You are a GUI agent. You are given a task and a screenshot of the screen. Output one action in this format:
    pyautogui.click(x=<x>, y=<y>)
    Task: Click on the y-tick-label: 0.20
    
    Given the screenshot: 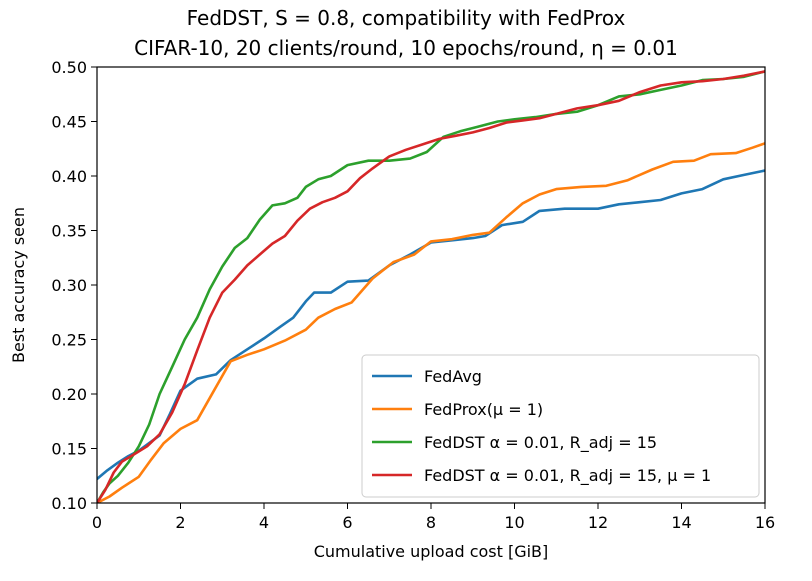 What is the action you would take?
    pyautogui.click(x=69, y=394)
    